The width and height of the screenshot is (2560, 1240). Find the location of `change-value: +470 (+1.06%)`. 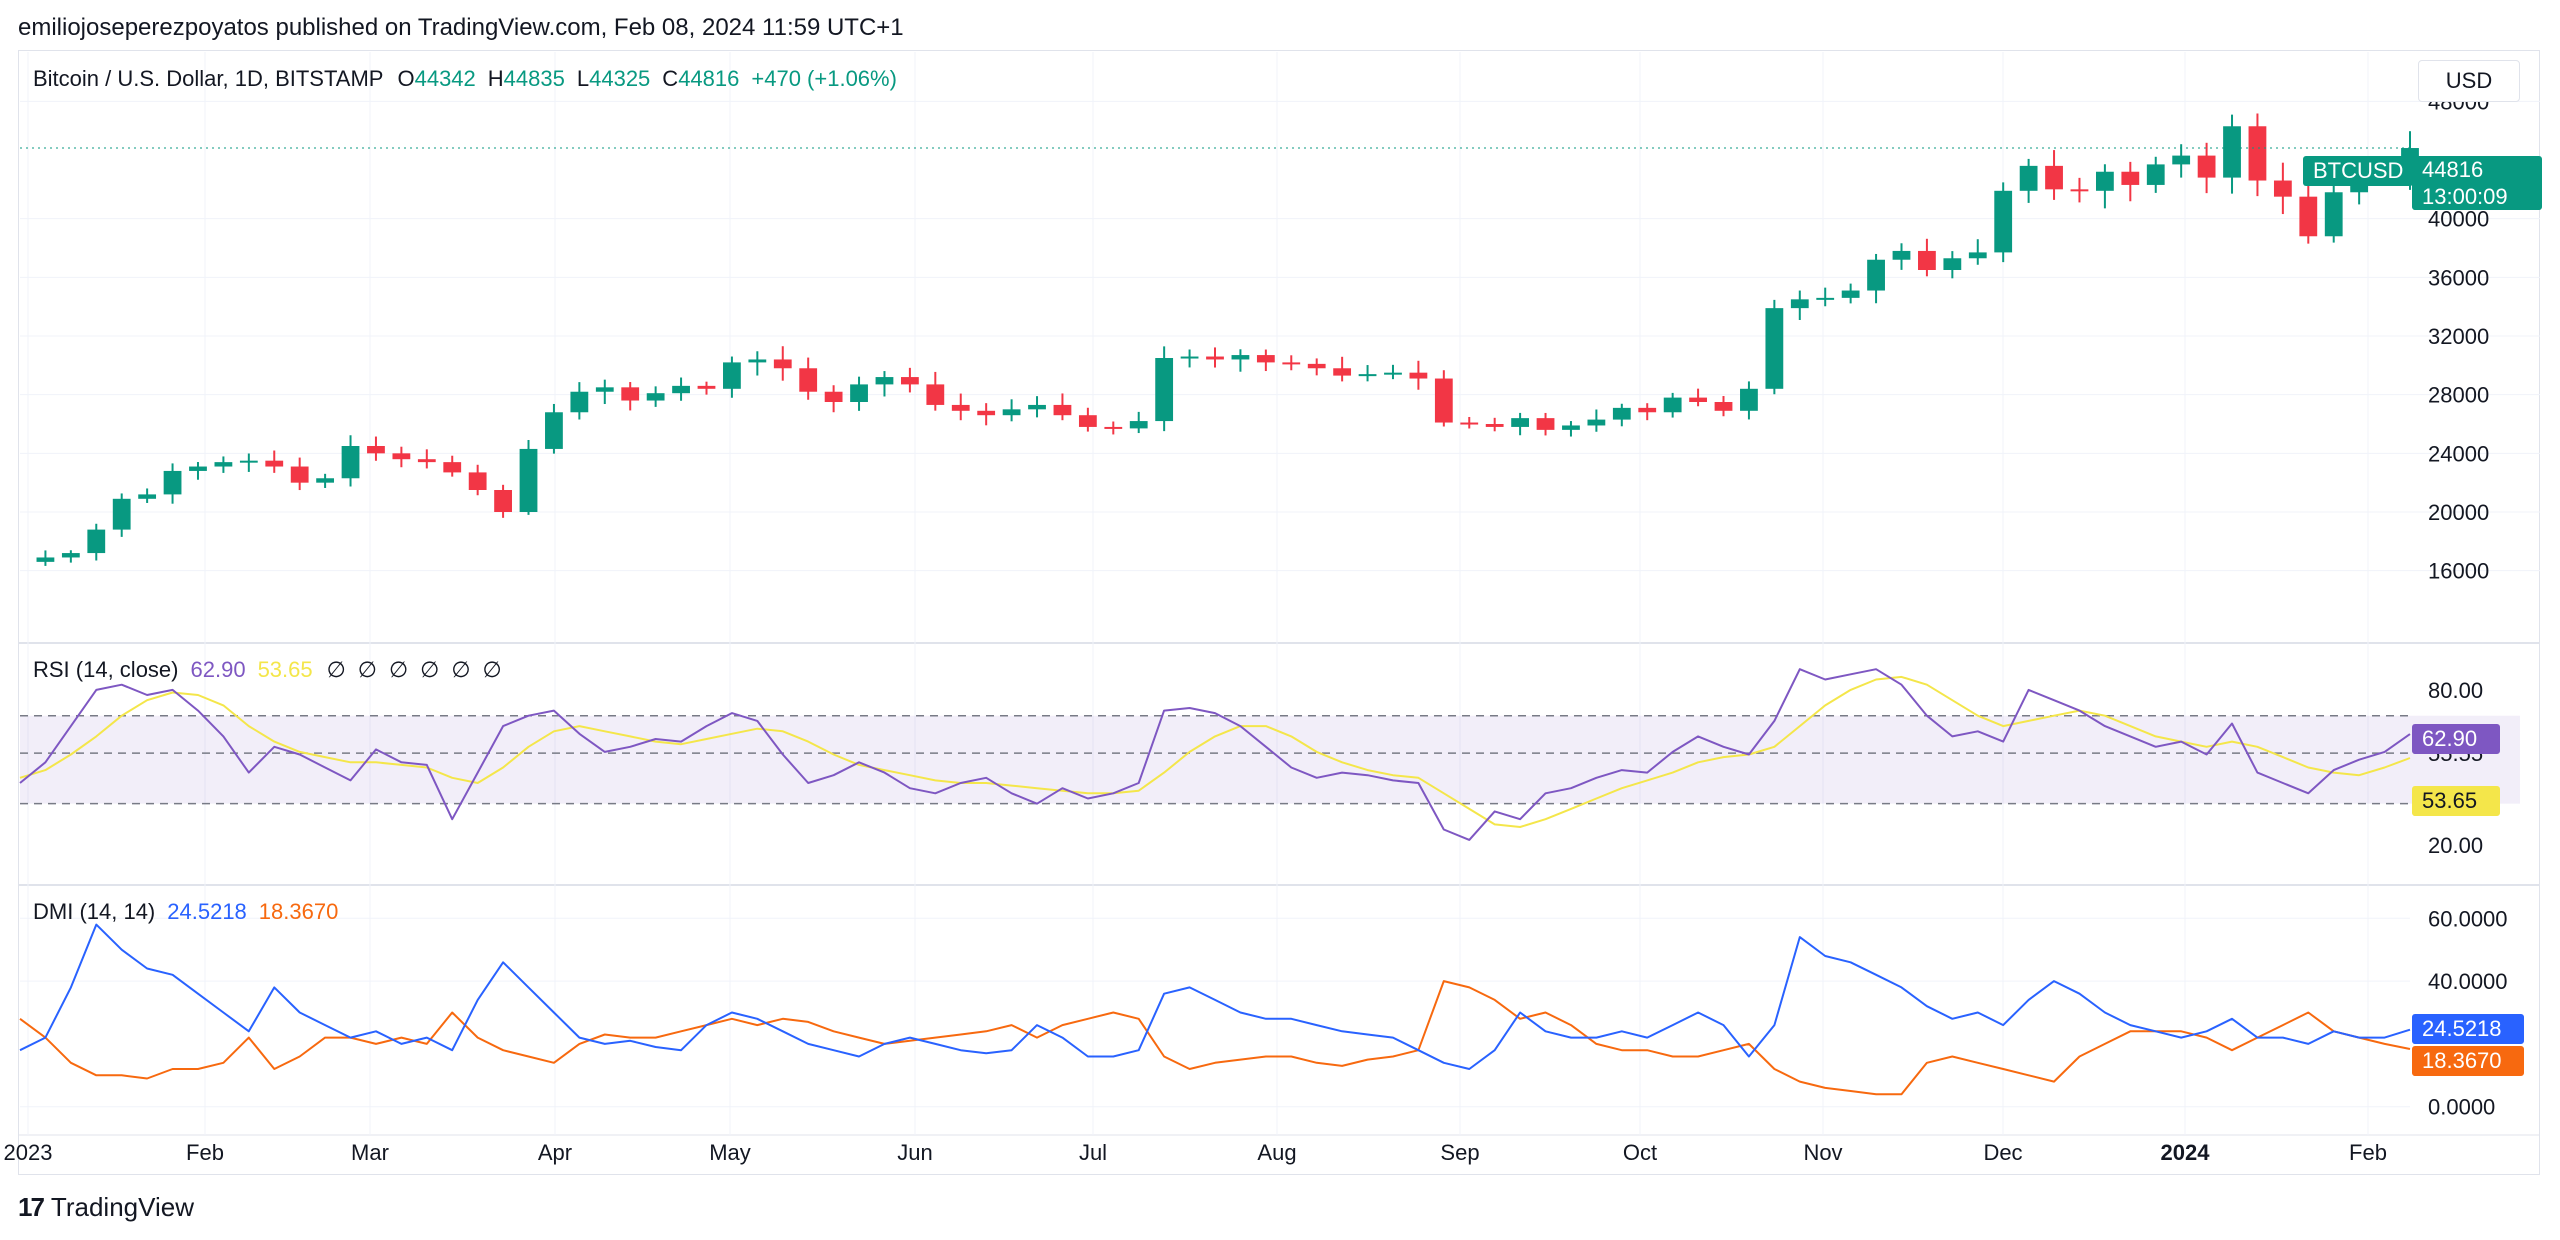

change-value: +470 (+1.06%) is located at coordinates (824, 78).